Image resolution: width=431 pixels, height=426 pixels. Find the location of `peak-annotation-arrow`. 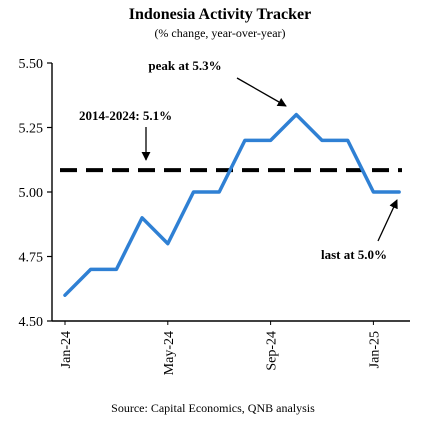

peak-annotation-arrow is located at coordinates (261, 92).